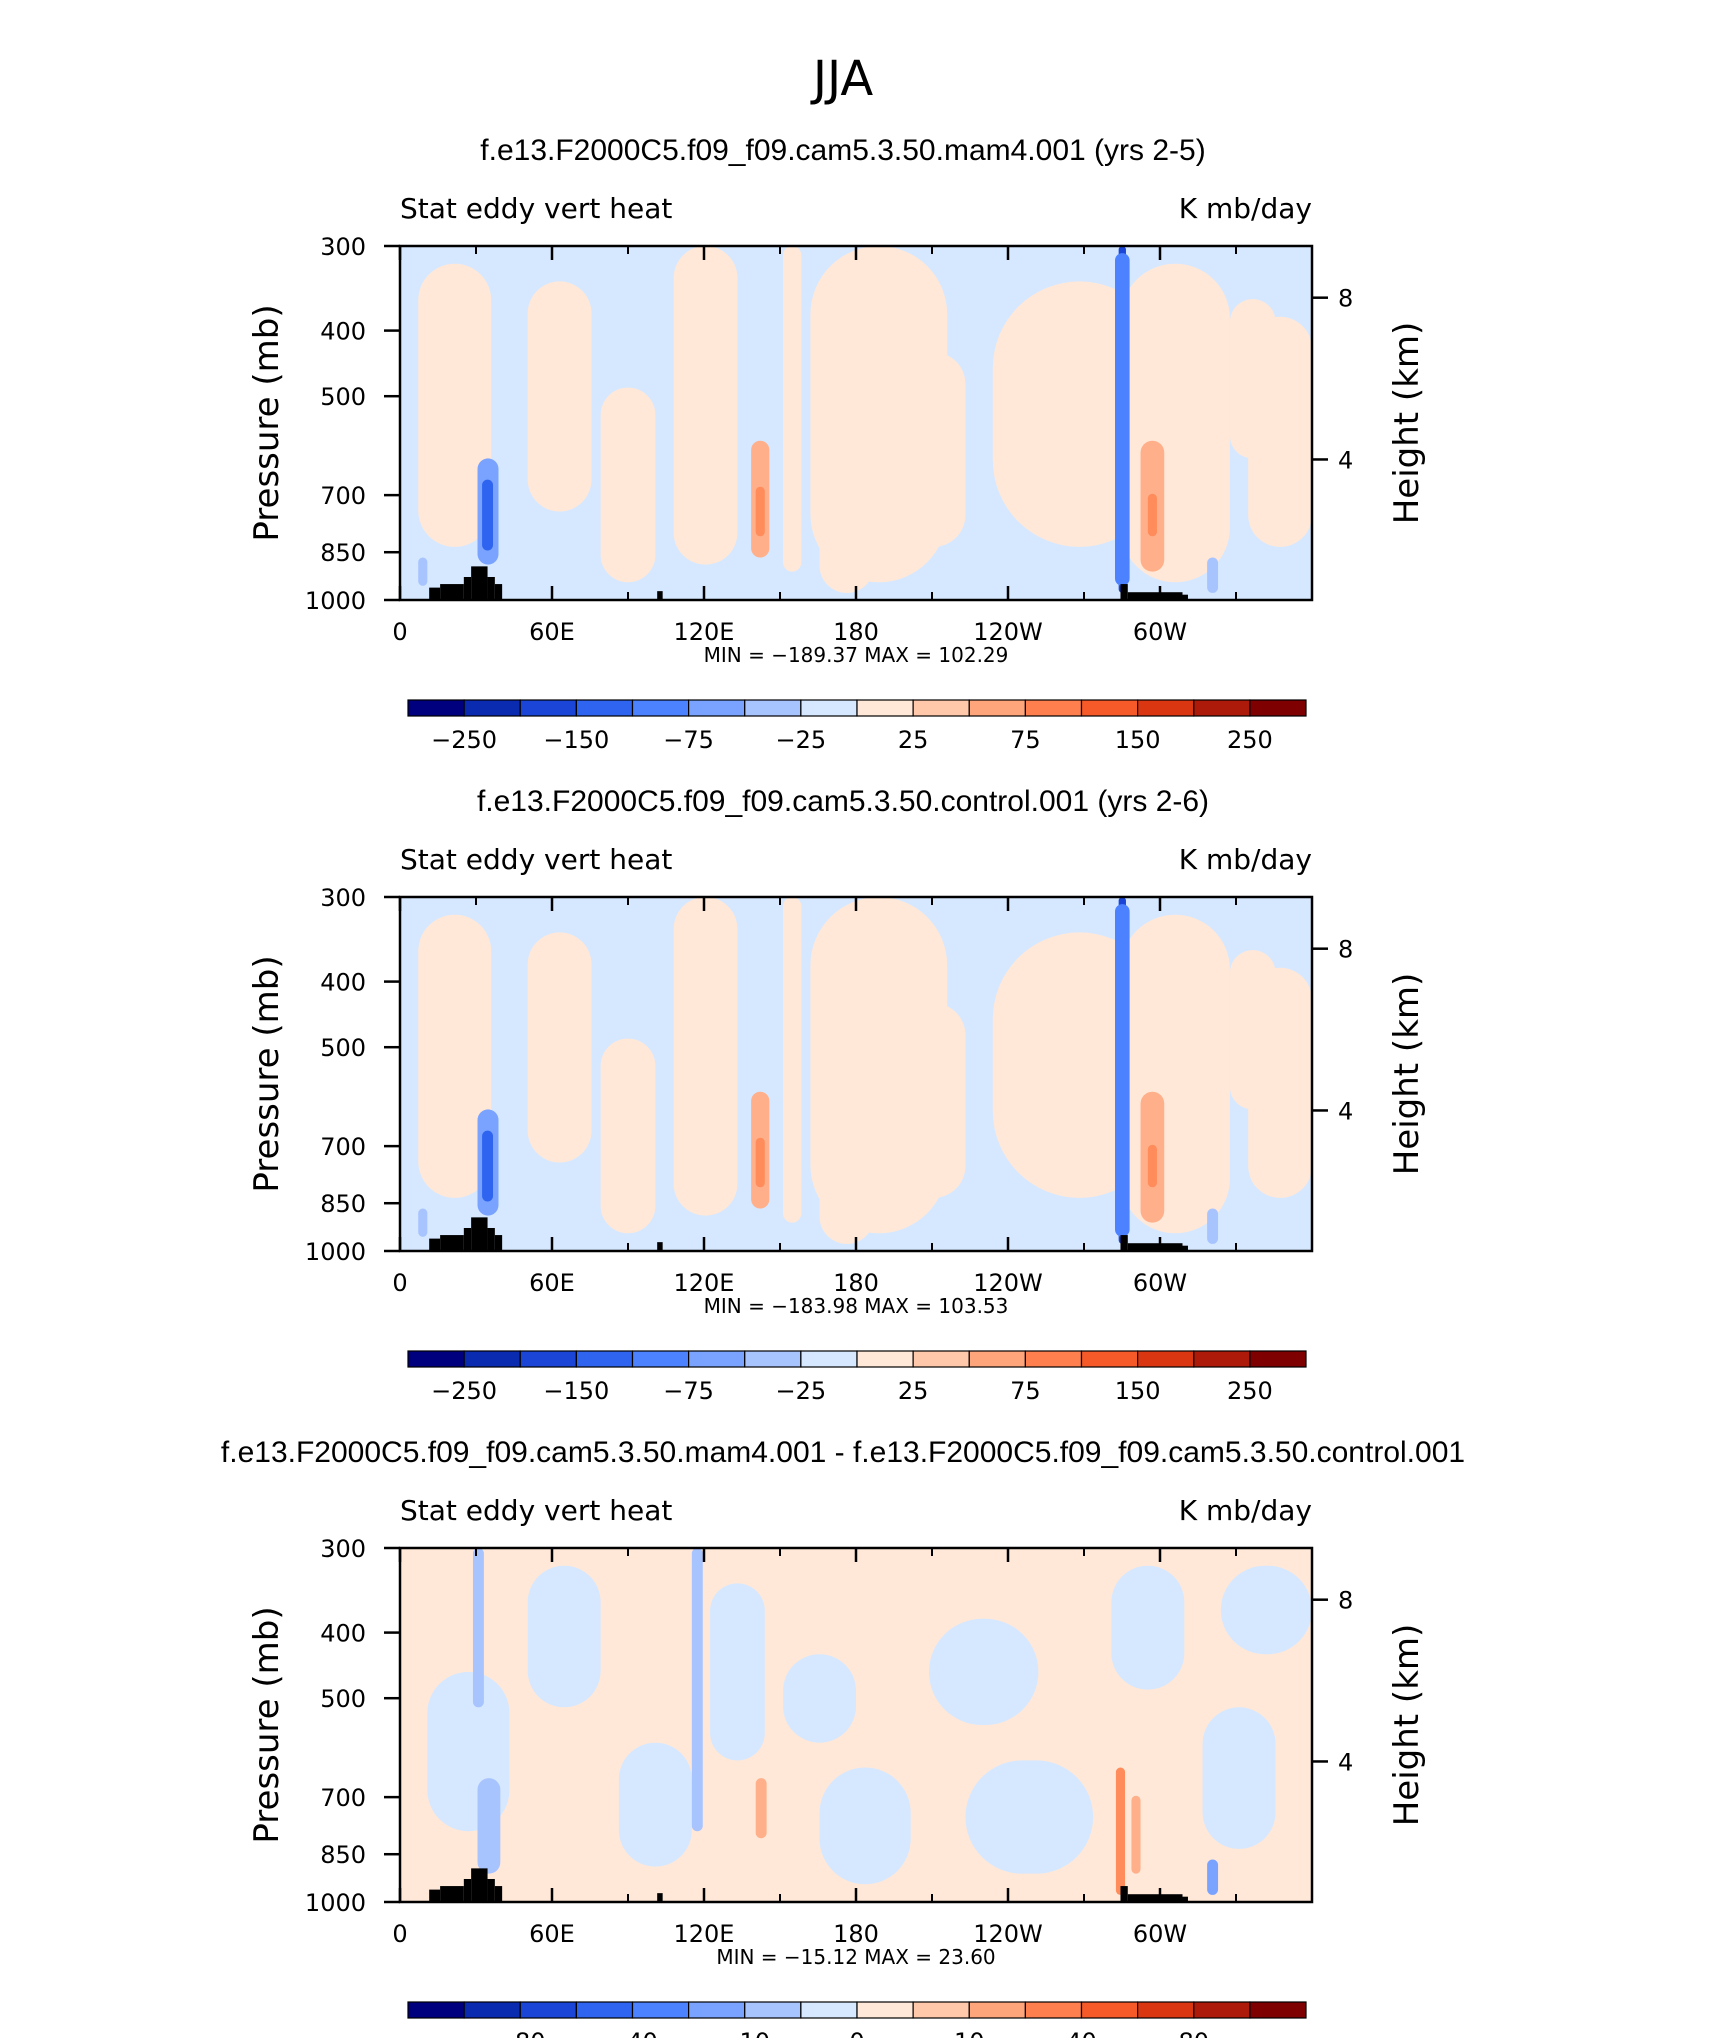 This screenshot has height=2038, width=1710. Describe the element at coordinates (552, 1934) in the screenshot. I see `x-tick-label: 60E` at that location.